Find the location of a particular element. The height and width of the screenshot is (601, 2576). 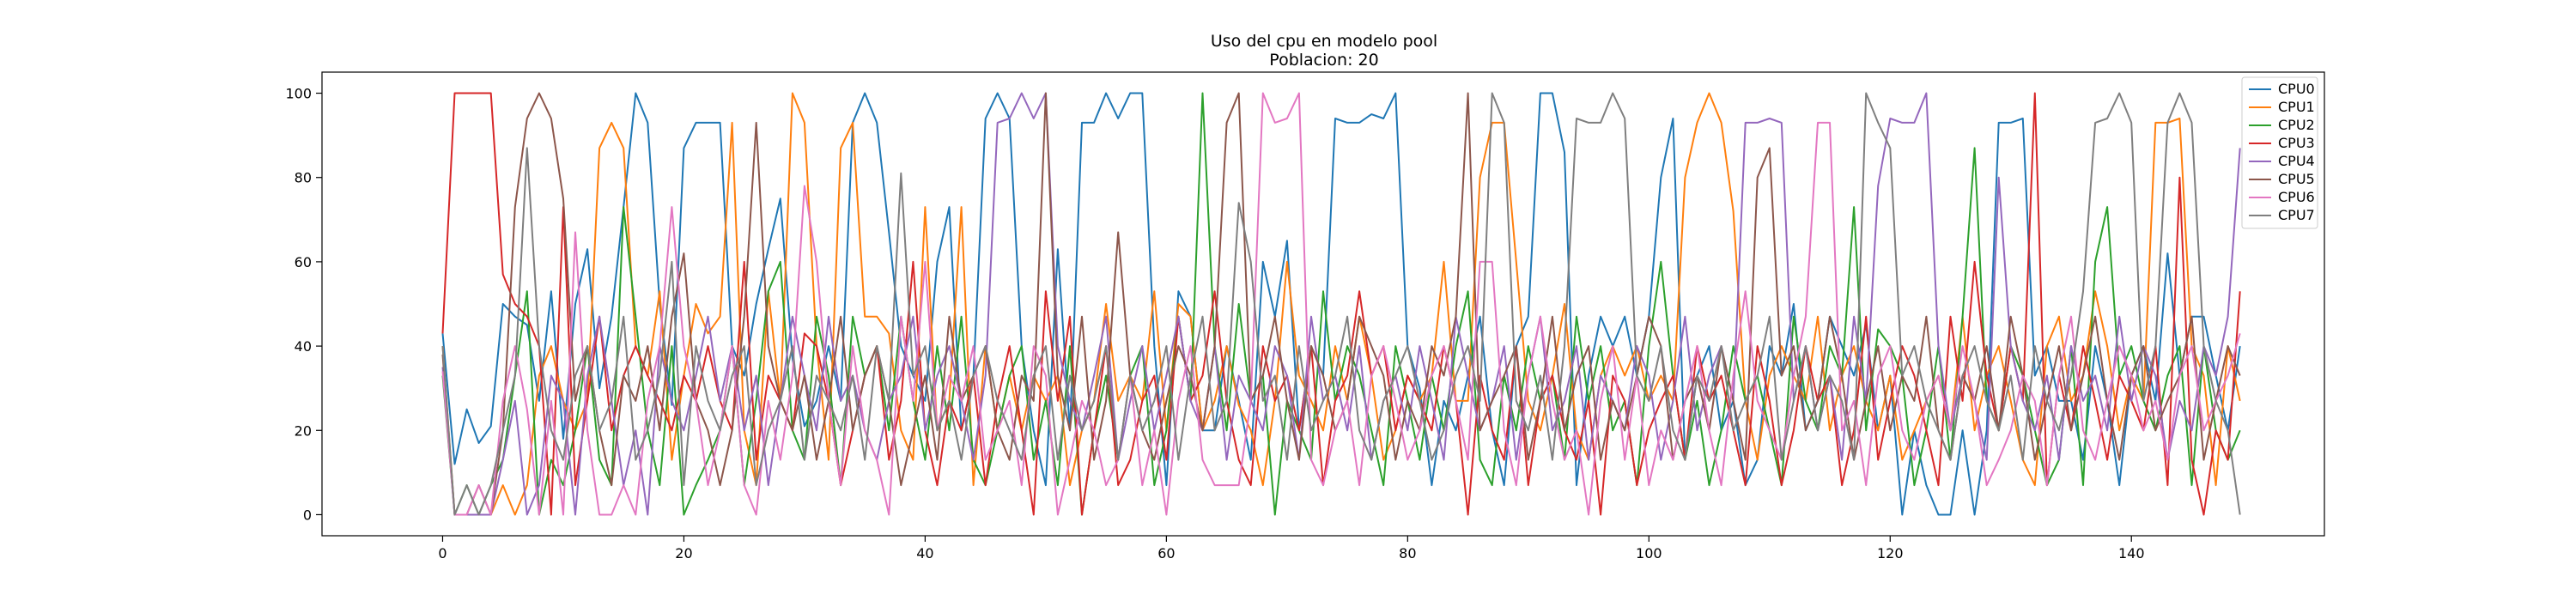

x-tick-label: 20 is located at coordinates (684, 553).